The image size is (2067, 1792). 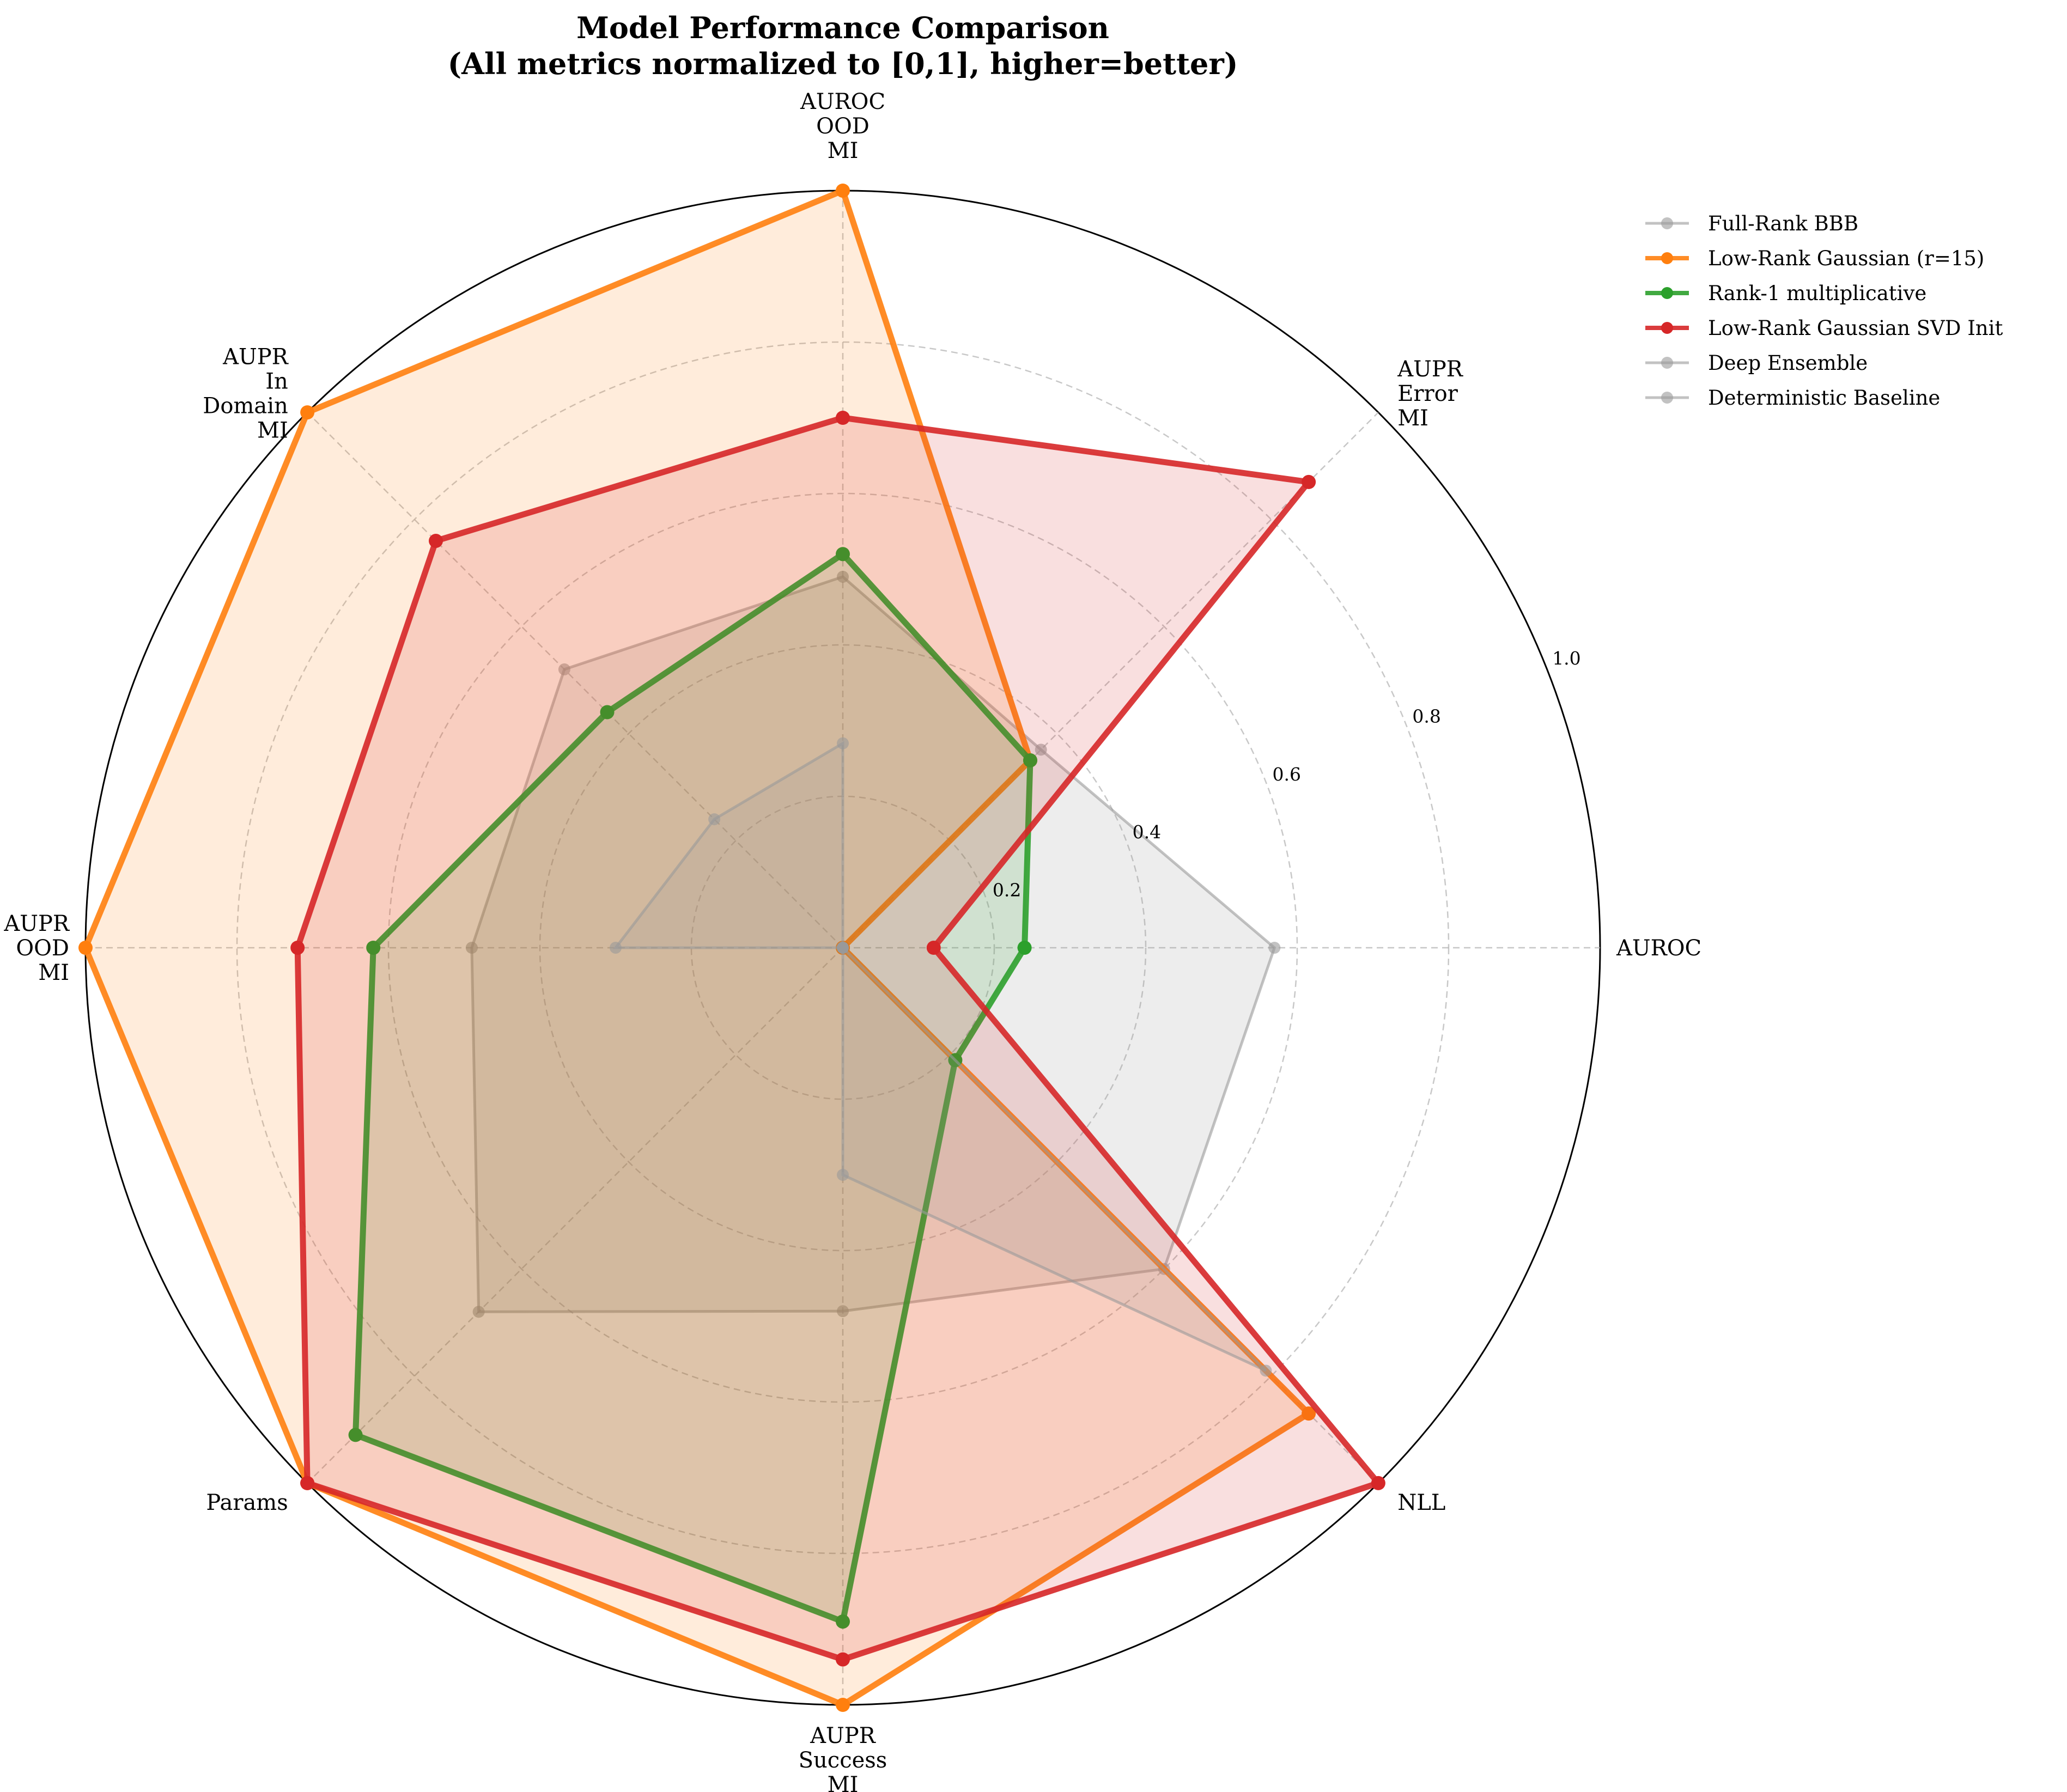 I want to click on legend-item: Deep Ensemble, so click(x=1756, y=363).